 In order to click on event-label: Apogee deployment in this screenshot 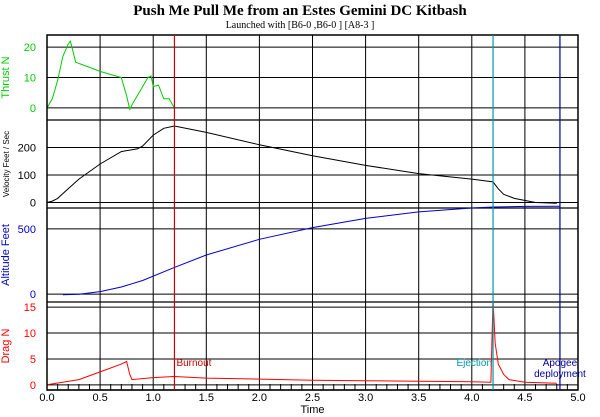, I will do `click(560, 369)`.